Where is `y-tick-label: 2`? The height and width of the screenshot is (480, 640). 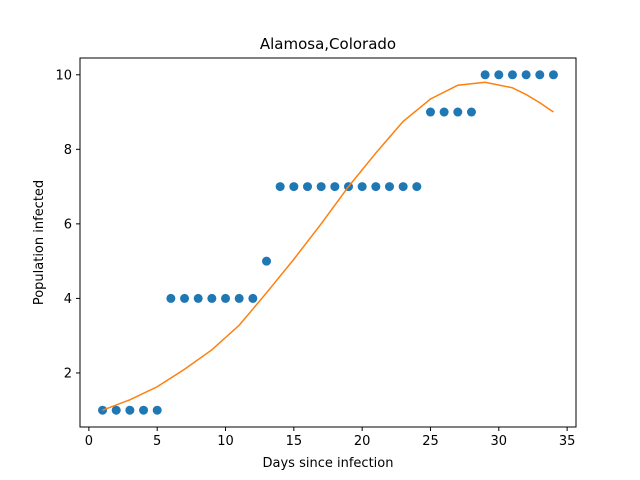 y-tick-label: 2 is located at coordinates (68, 373).